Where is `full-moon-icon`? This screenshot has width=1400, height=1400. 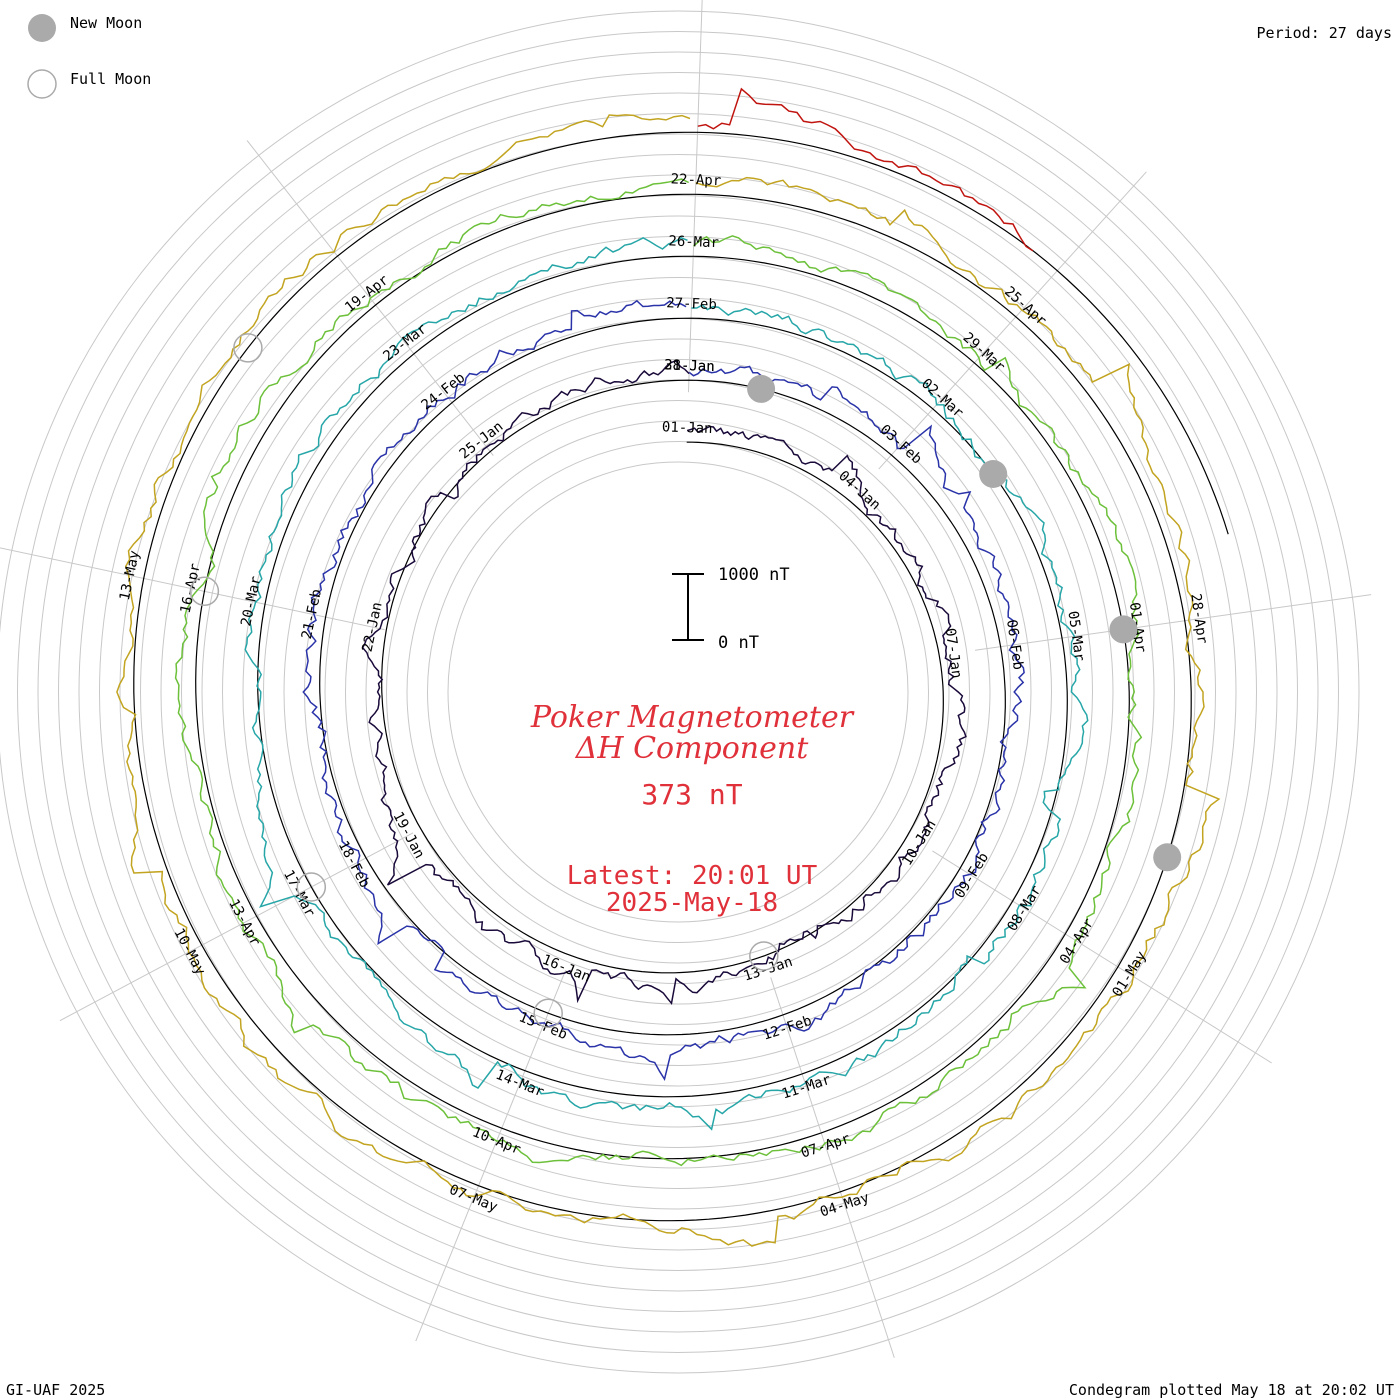 full-moon-icon is located at coordinates (42, 84).